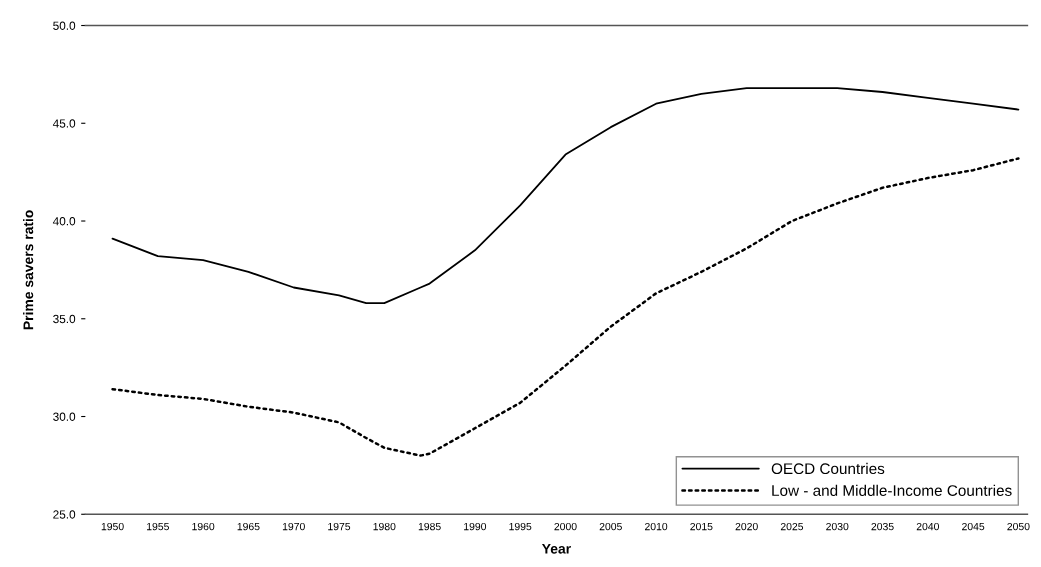 The image size is (1041, 567). Describe the element at coordinates (248, 526) in the screenshot. I see `x-tick-label: 1965` at that location.